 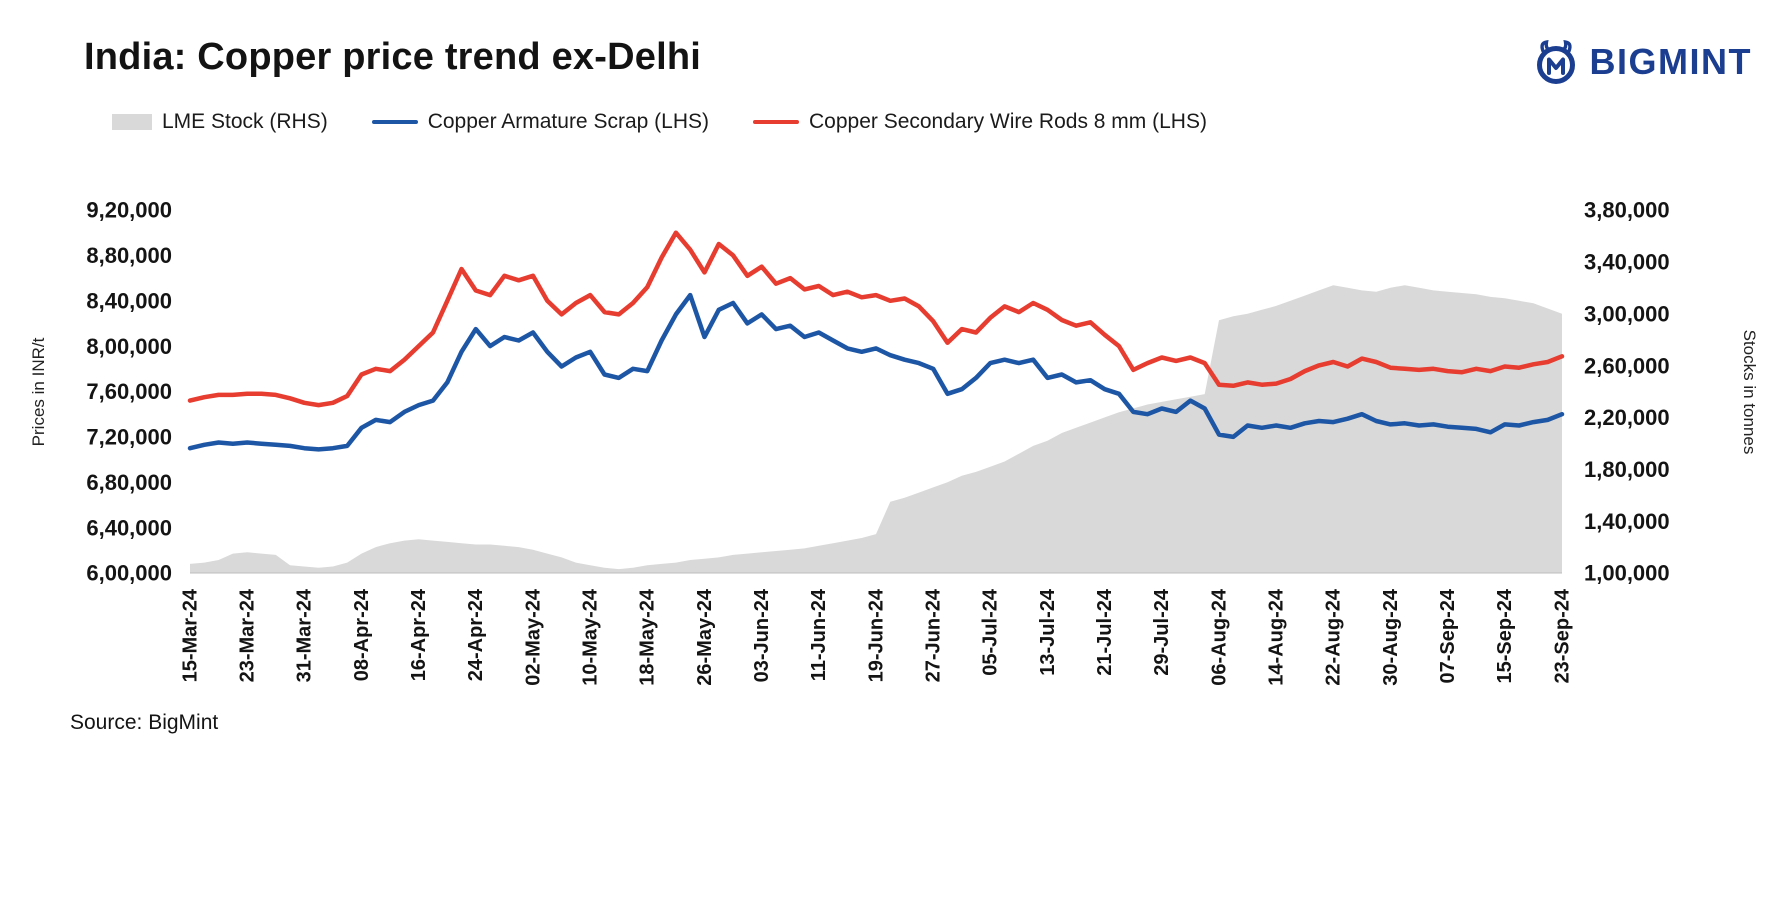 I want to click on right-axis-tick-label: 2,60,000, so click(x=1627, y=365).